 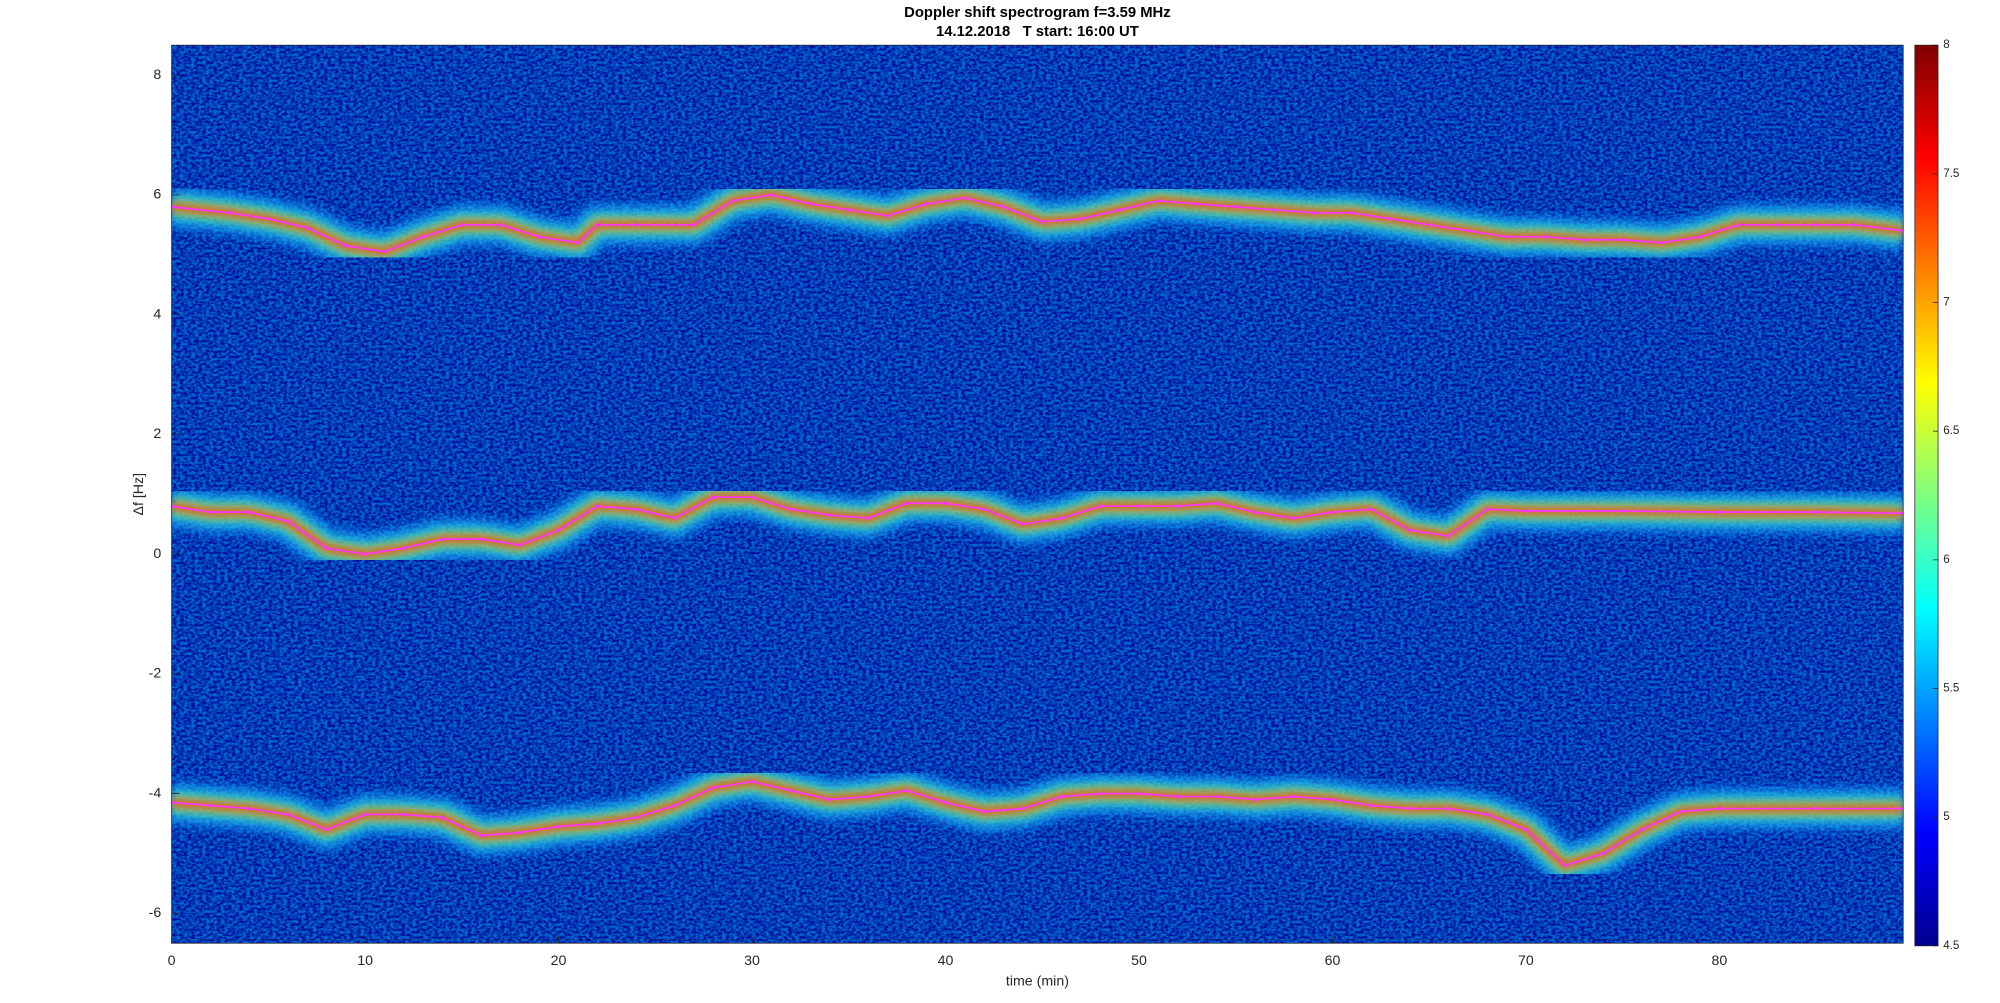 What do you see at coordinates (157, 314) in the screenshot?
I see `y-tick-label: 4` at bounding box center [157, 314].